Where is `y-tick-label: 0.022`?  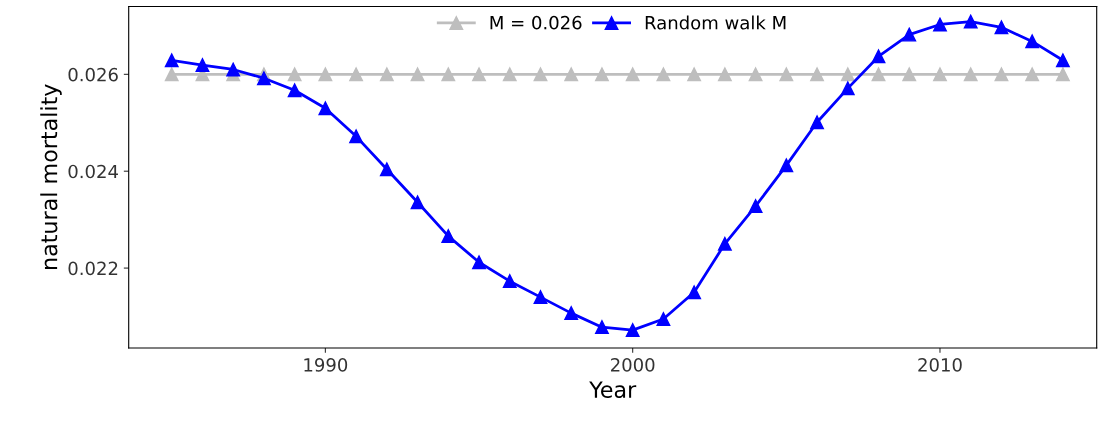 y-tick-label: 0.022 is located at coordinates (93, 268).